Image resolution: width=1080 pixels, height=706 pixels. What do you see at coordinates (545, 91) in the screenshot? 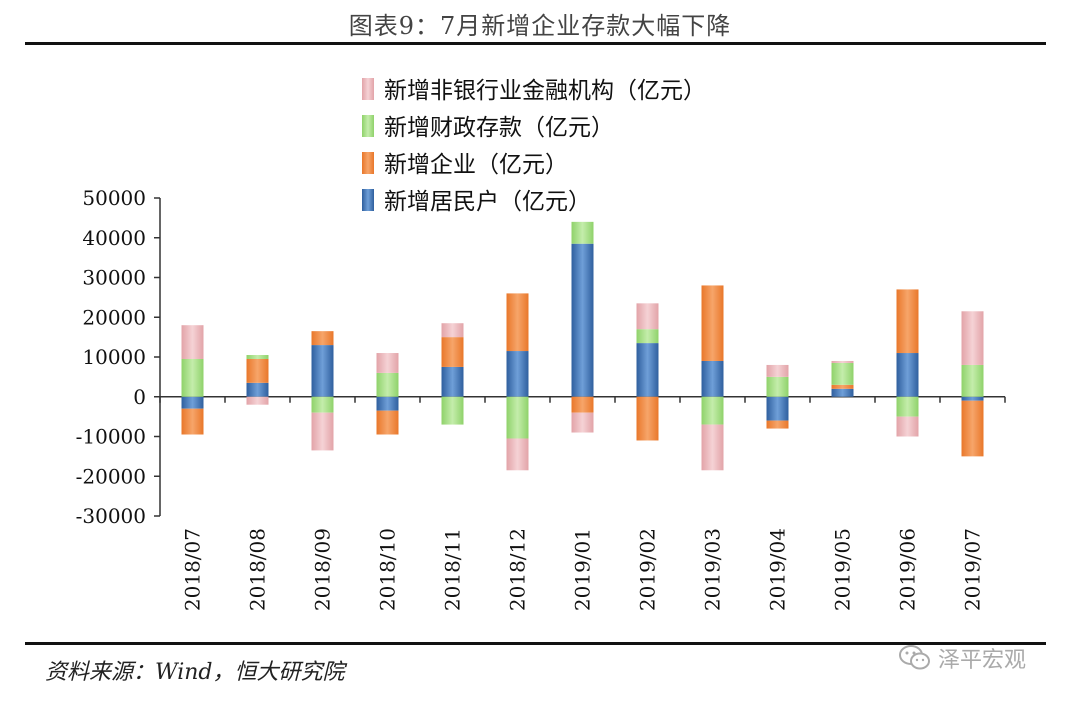
I see `legend-label: 新增非银行业金融机构（亿元）` at bounding box center [545, 91].